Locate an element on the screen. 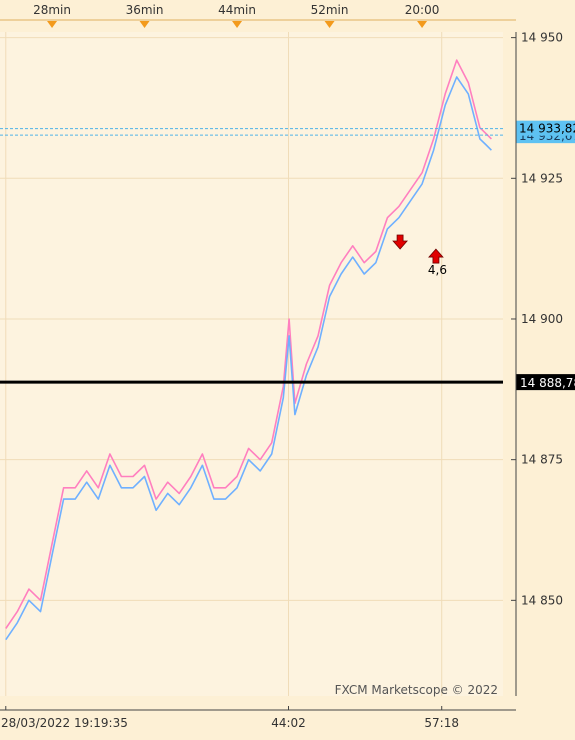 The height and width of the screenshot is (740, 575). y-tick-label: 14 925 is located at coordinates (542, 178).